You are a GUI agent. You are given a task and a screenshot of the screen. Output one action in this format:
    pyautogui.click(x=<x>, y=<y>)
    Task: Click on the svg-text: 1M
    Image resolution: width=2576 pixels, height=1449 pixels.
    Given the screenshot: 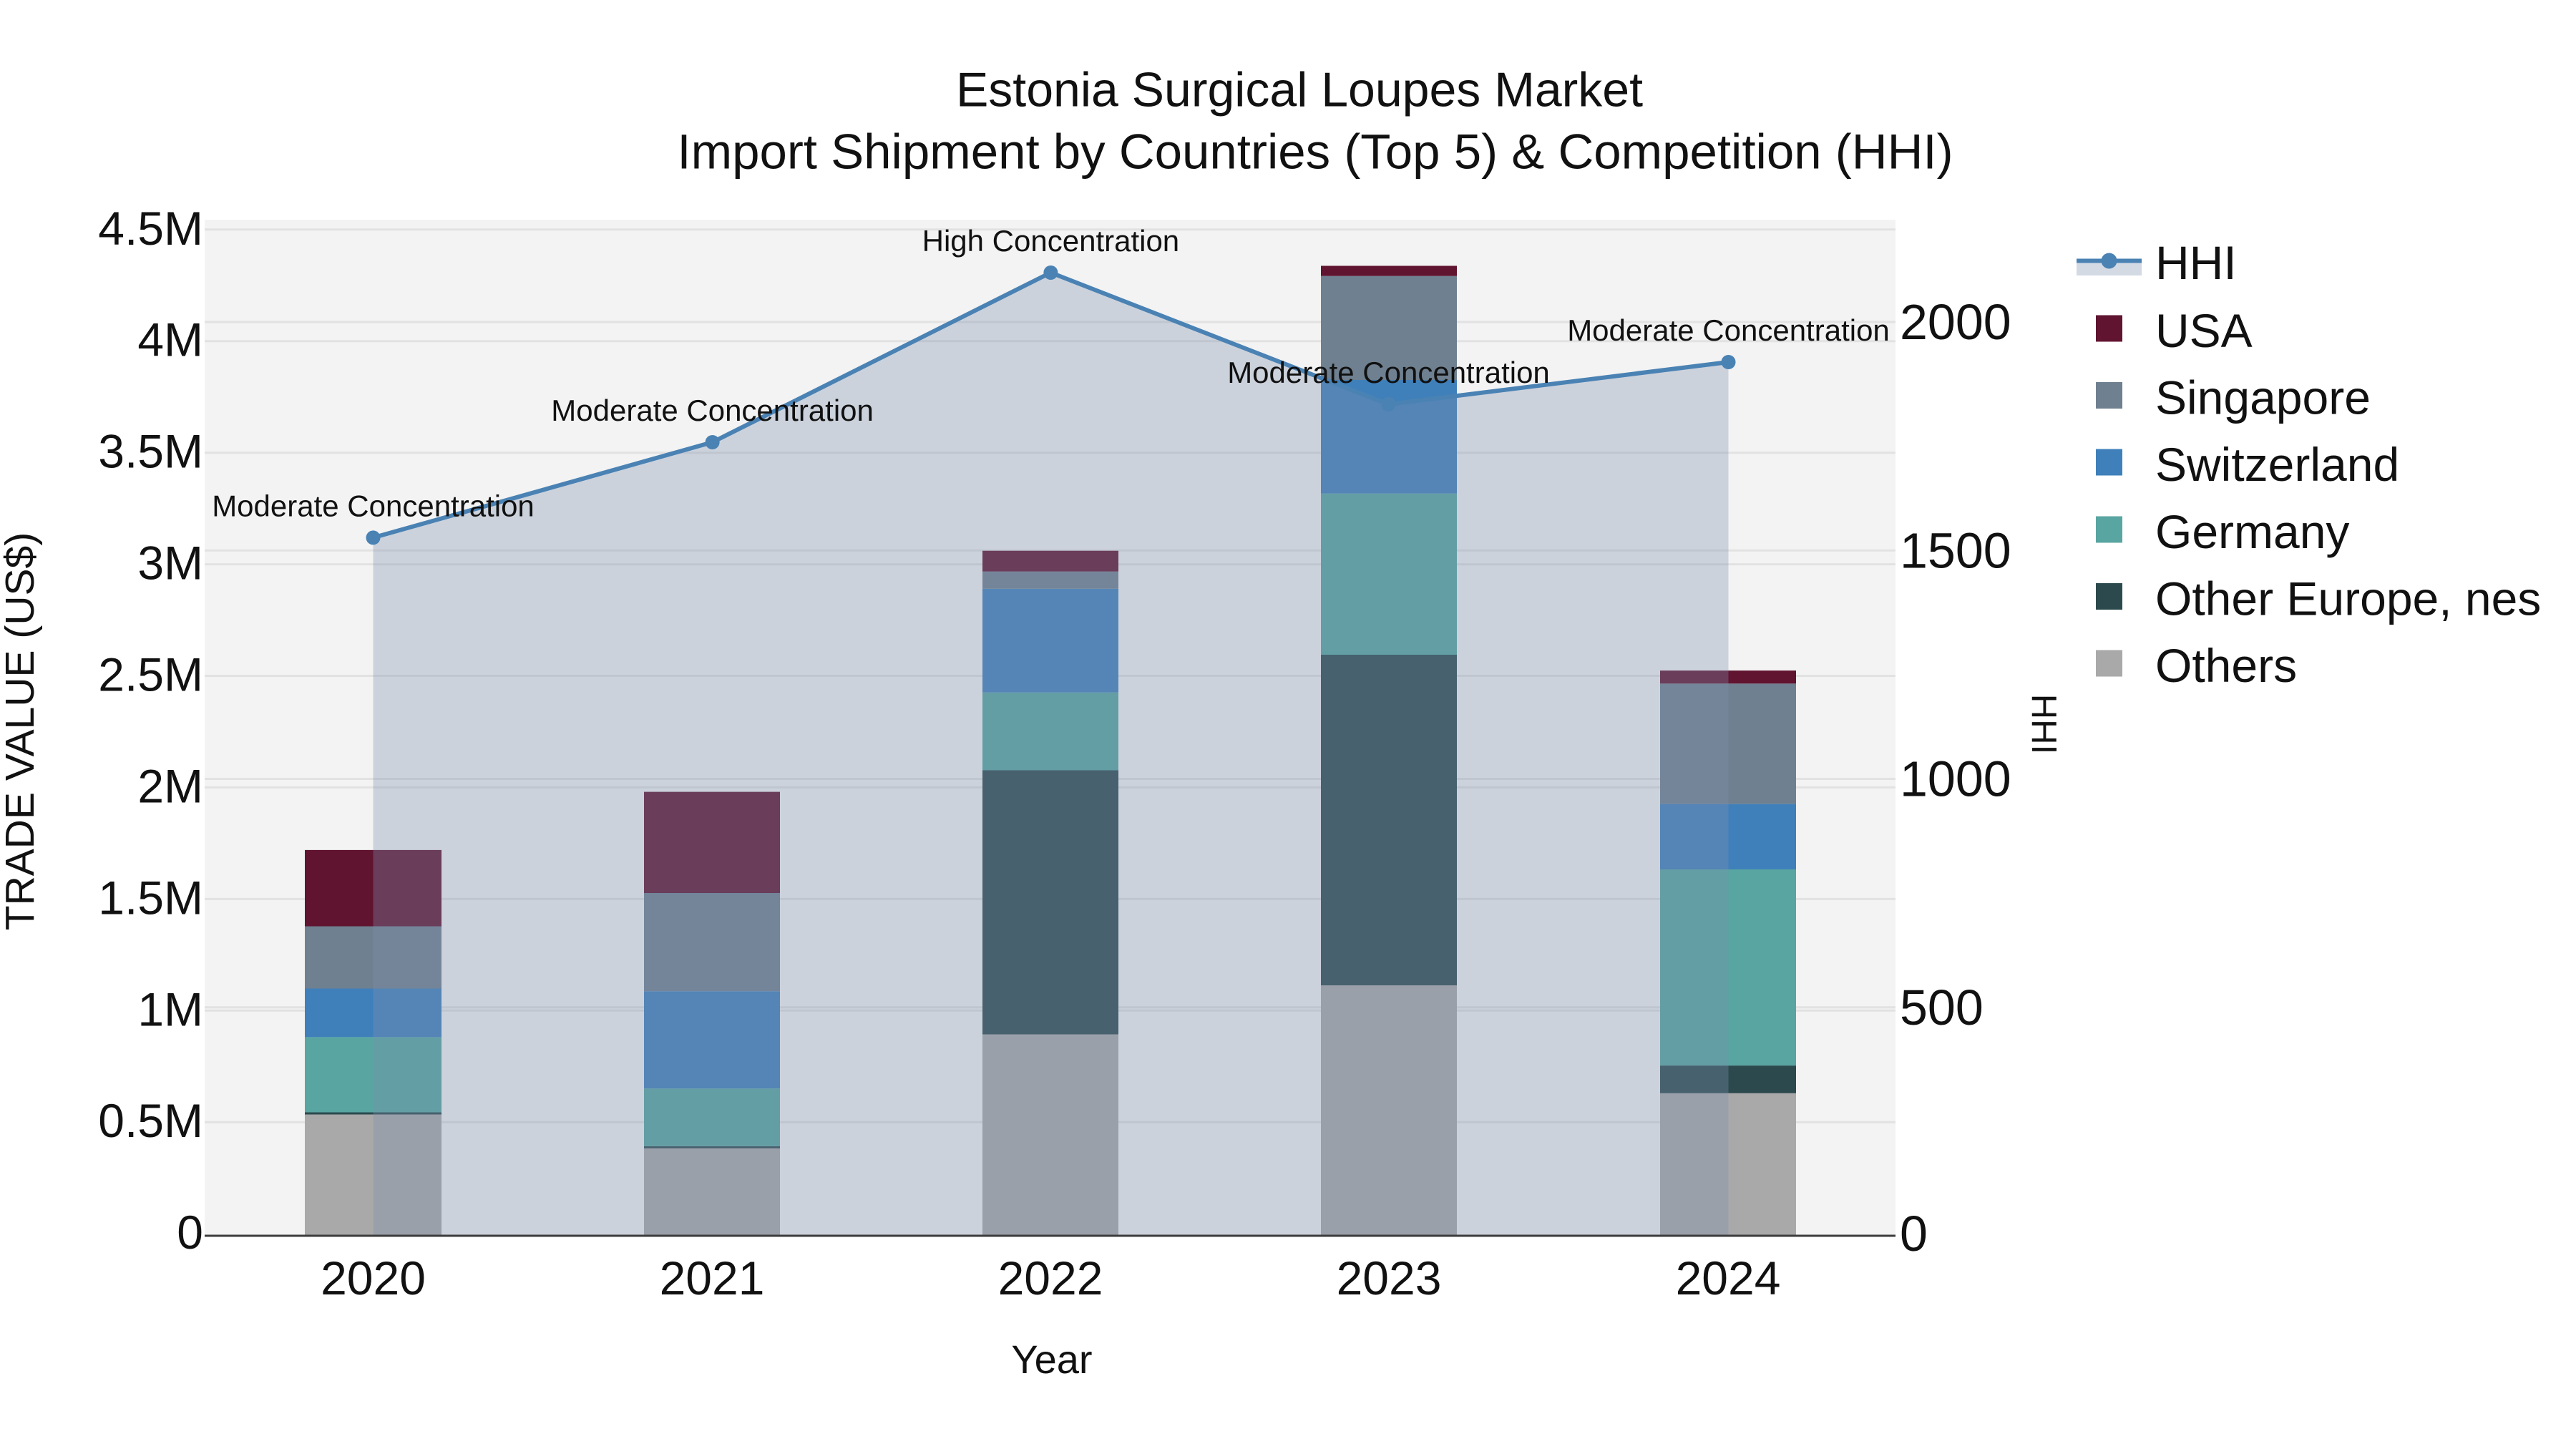 What is the action you would take?
    pyautogui.click(x=170, y=1008)
    